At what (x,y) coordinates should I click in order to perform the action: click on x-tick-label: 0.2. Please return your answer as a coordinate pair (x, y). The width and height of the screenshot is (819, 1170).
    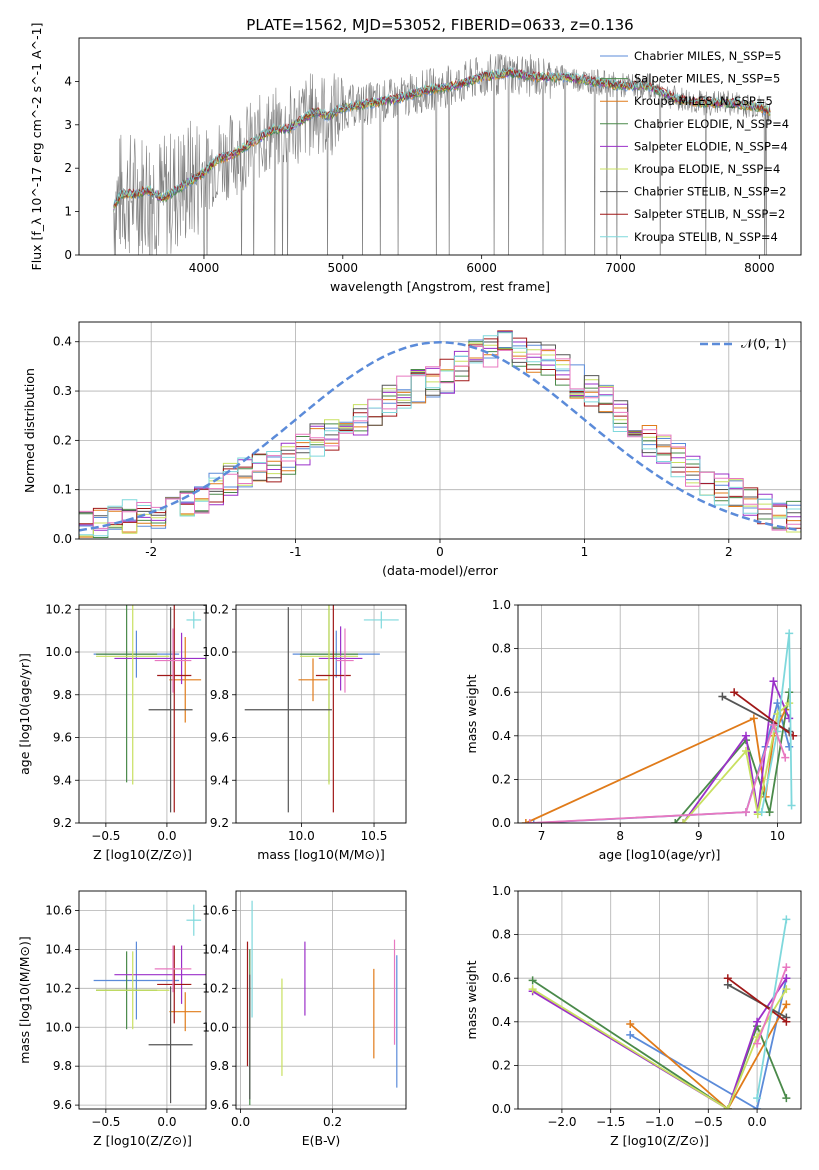
    Looking at the image, I should click on (332, 1122).